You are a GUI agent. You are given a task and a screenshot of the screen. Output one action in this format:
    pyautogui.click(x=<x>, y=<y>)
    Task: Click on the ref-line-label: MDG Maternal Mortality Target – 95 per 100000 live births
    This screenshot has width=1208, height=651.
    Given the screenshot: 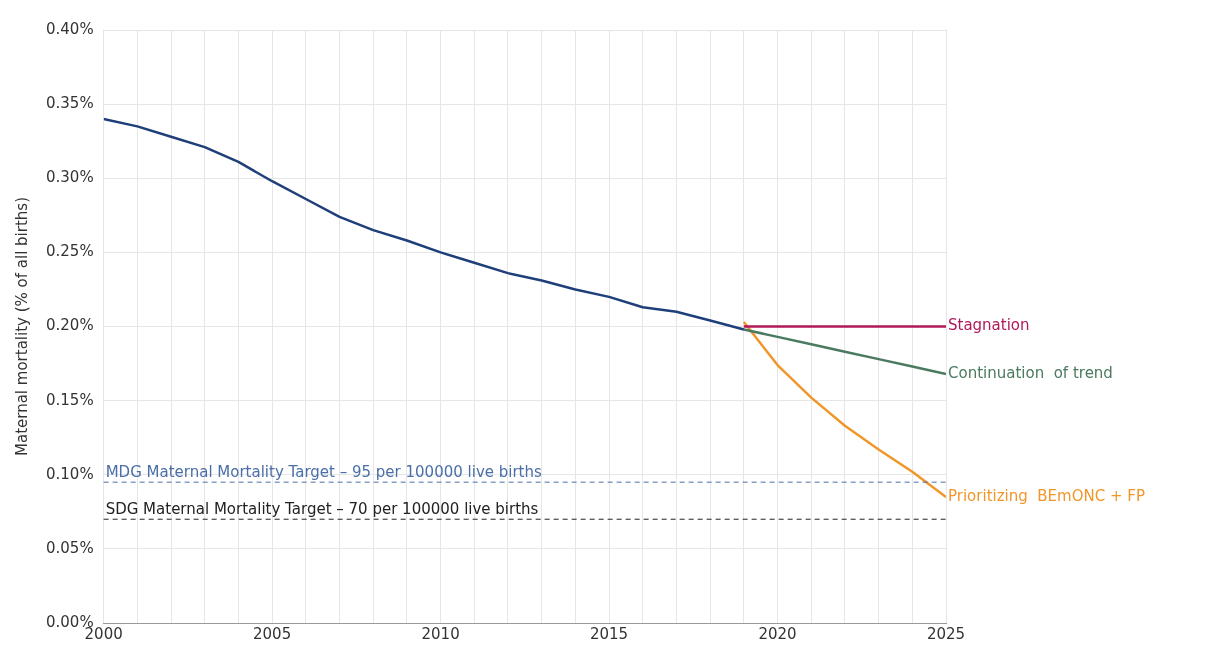 What is the action you would take?
    pyautogui.click(x=323, y=471)
    